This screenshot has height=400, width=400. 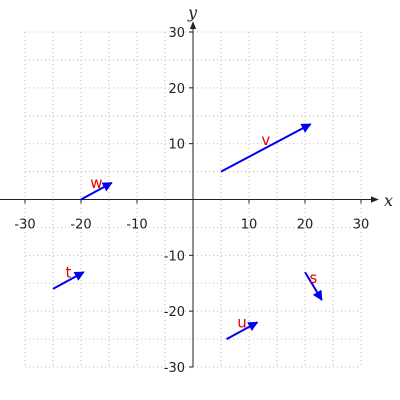 What do you see at coordinates (249, 225) in the screenshot?
I see `x-tick-label: 10` at bounding box center [249, 225].